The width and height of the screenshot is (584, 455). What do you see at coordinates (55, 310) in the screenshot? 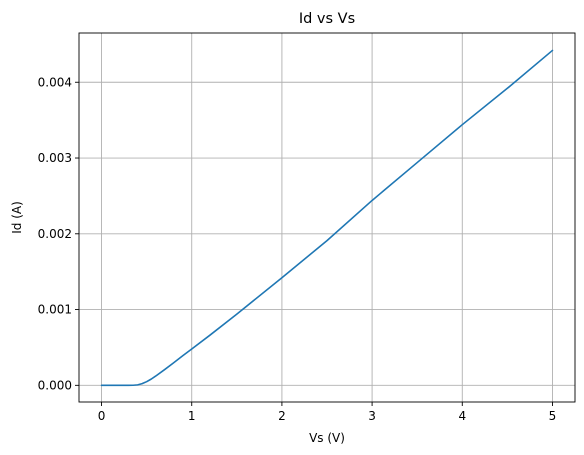
I see `y-tick-label: 0.001` at bounding box center [55, 310].